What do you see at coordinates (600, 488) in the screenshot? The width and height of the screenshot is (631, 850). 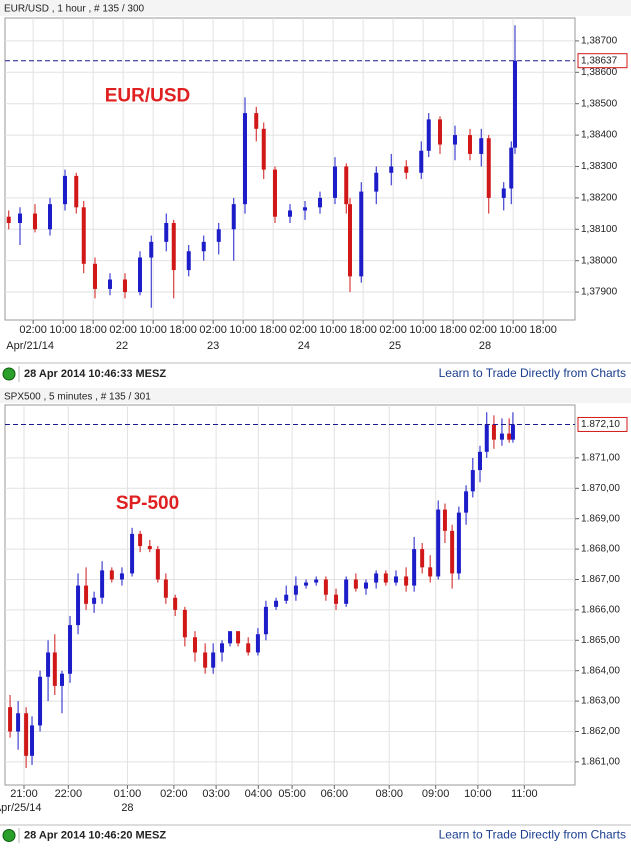 I see `y-tick-label: 1.870,00` at bounding box center [600, 488].